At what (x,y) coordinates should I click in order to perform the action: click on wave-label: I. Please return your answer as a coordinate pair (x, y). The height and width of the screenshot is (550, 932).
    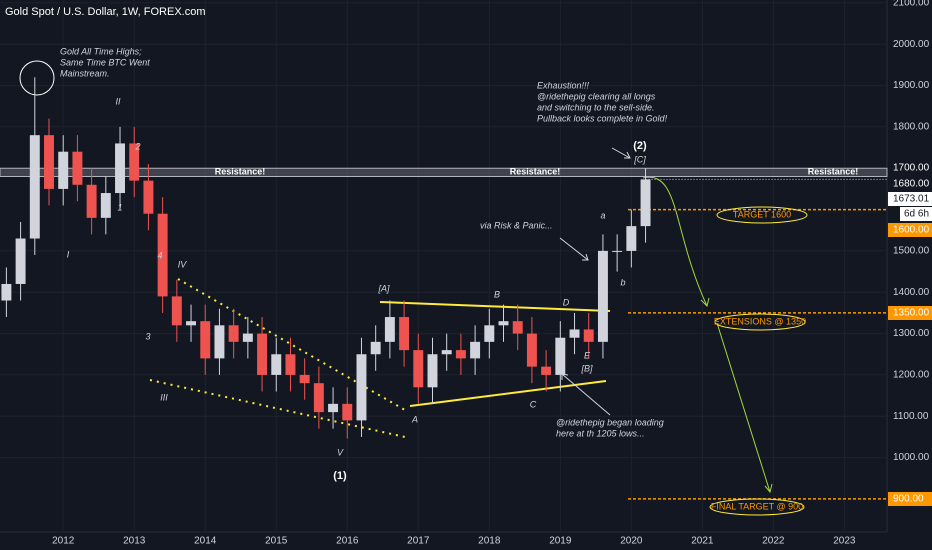
    Looking at the image, I should click on (68, 254).